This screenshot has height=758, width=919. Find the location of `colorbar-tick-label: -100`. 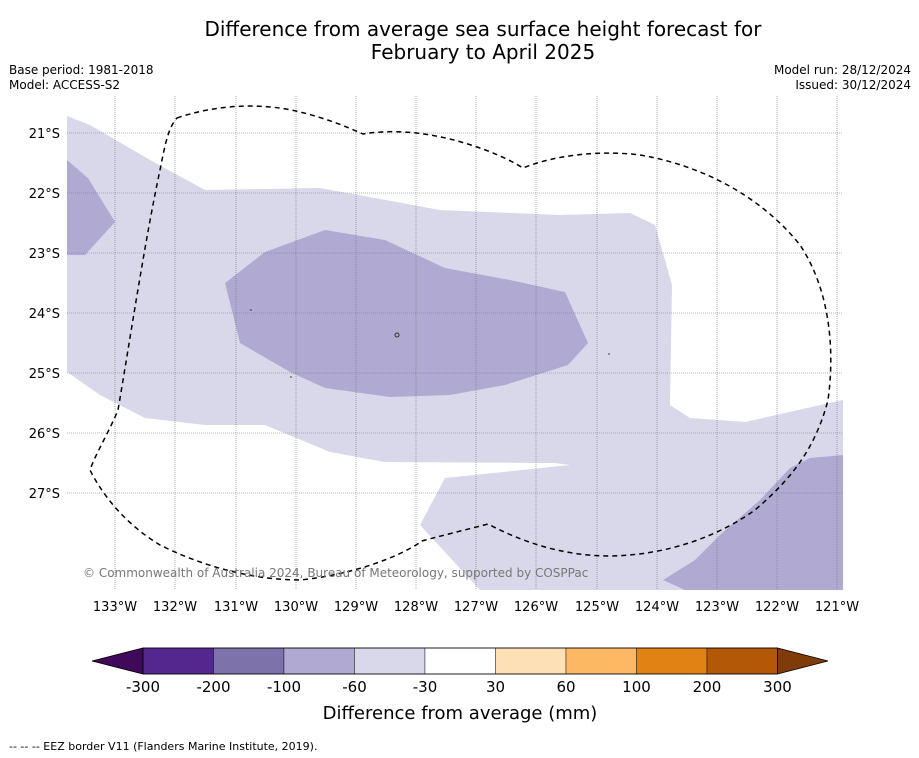

colorbar-tick-label: -100 is located at coordinates (284, 687).